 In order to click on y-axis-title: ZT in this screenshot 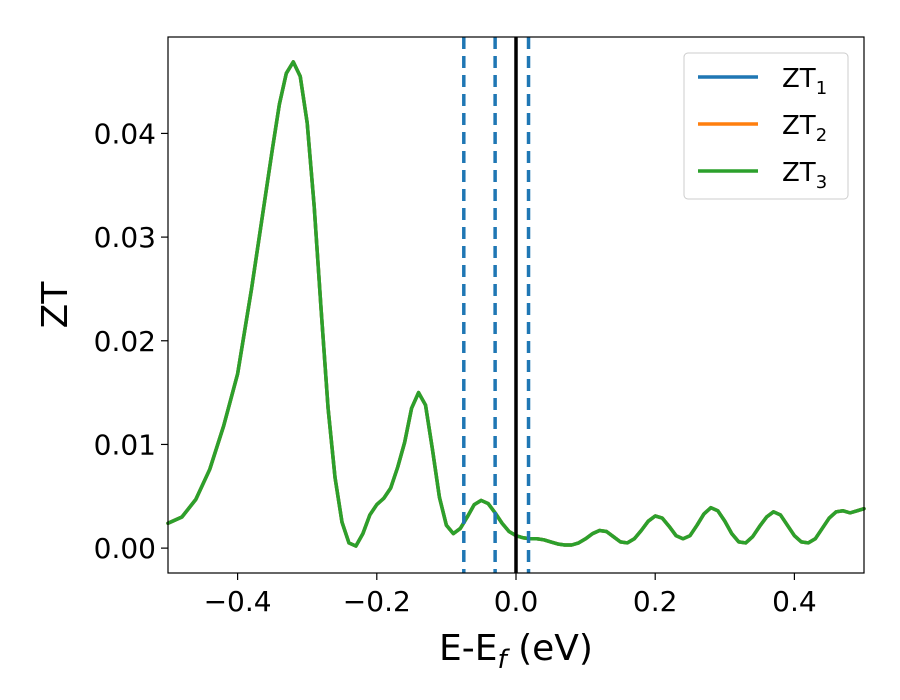, I will do `click(55, 305)`.